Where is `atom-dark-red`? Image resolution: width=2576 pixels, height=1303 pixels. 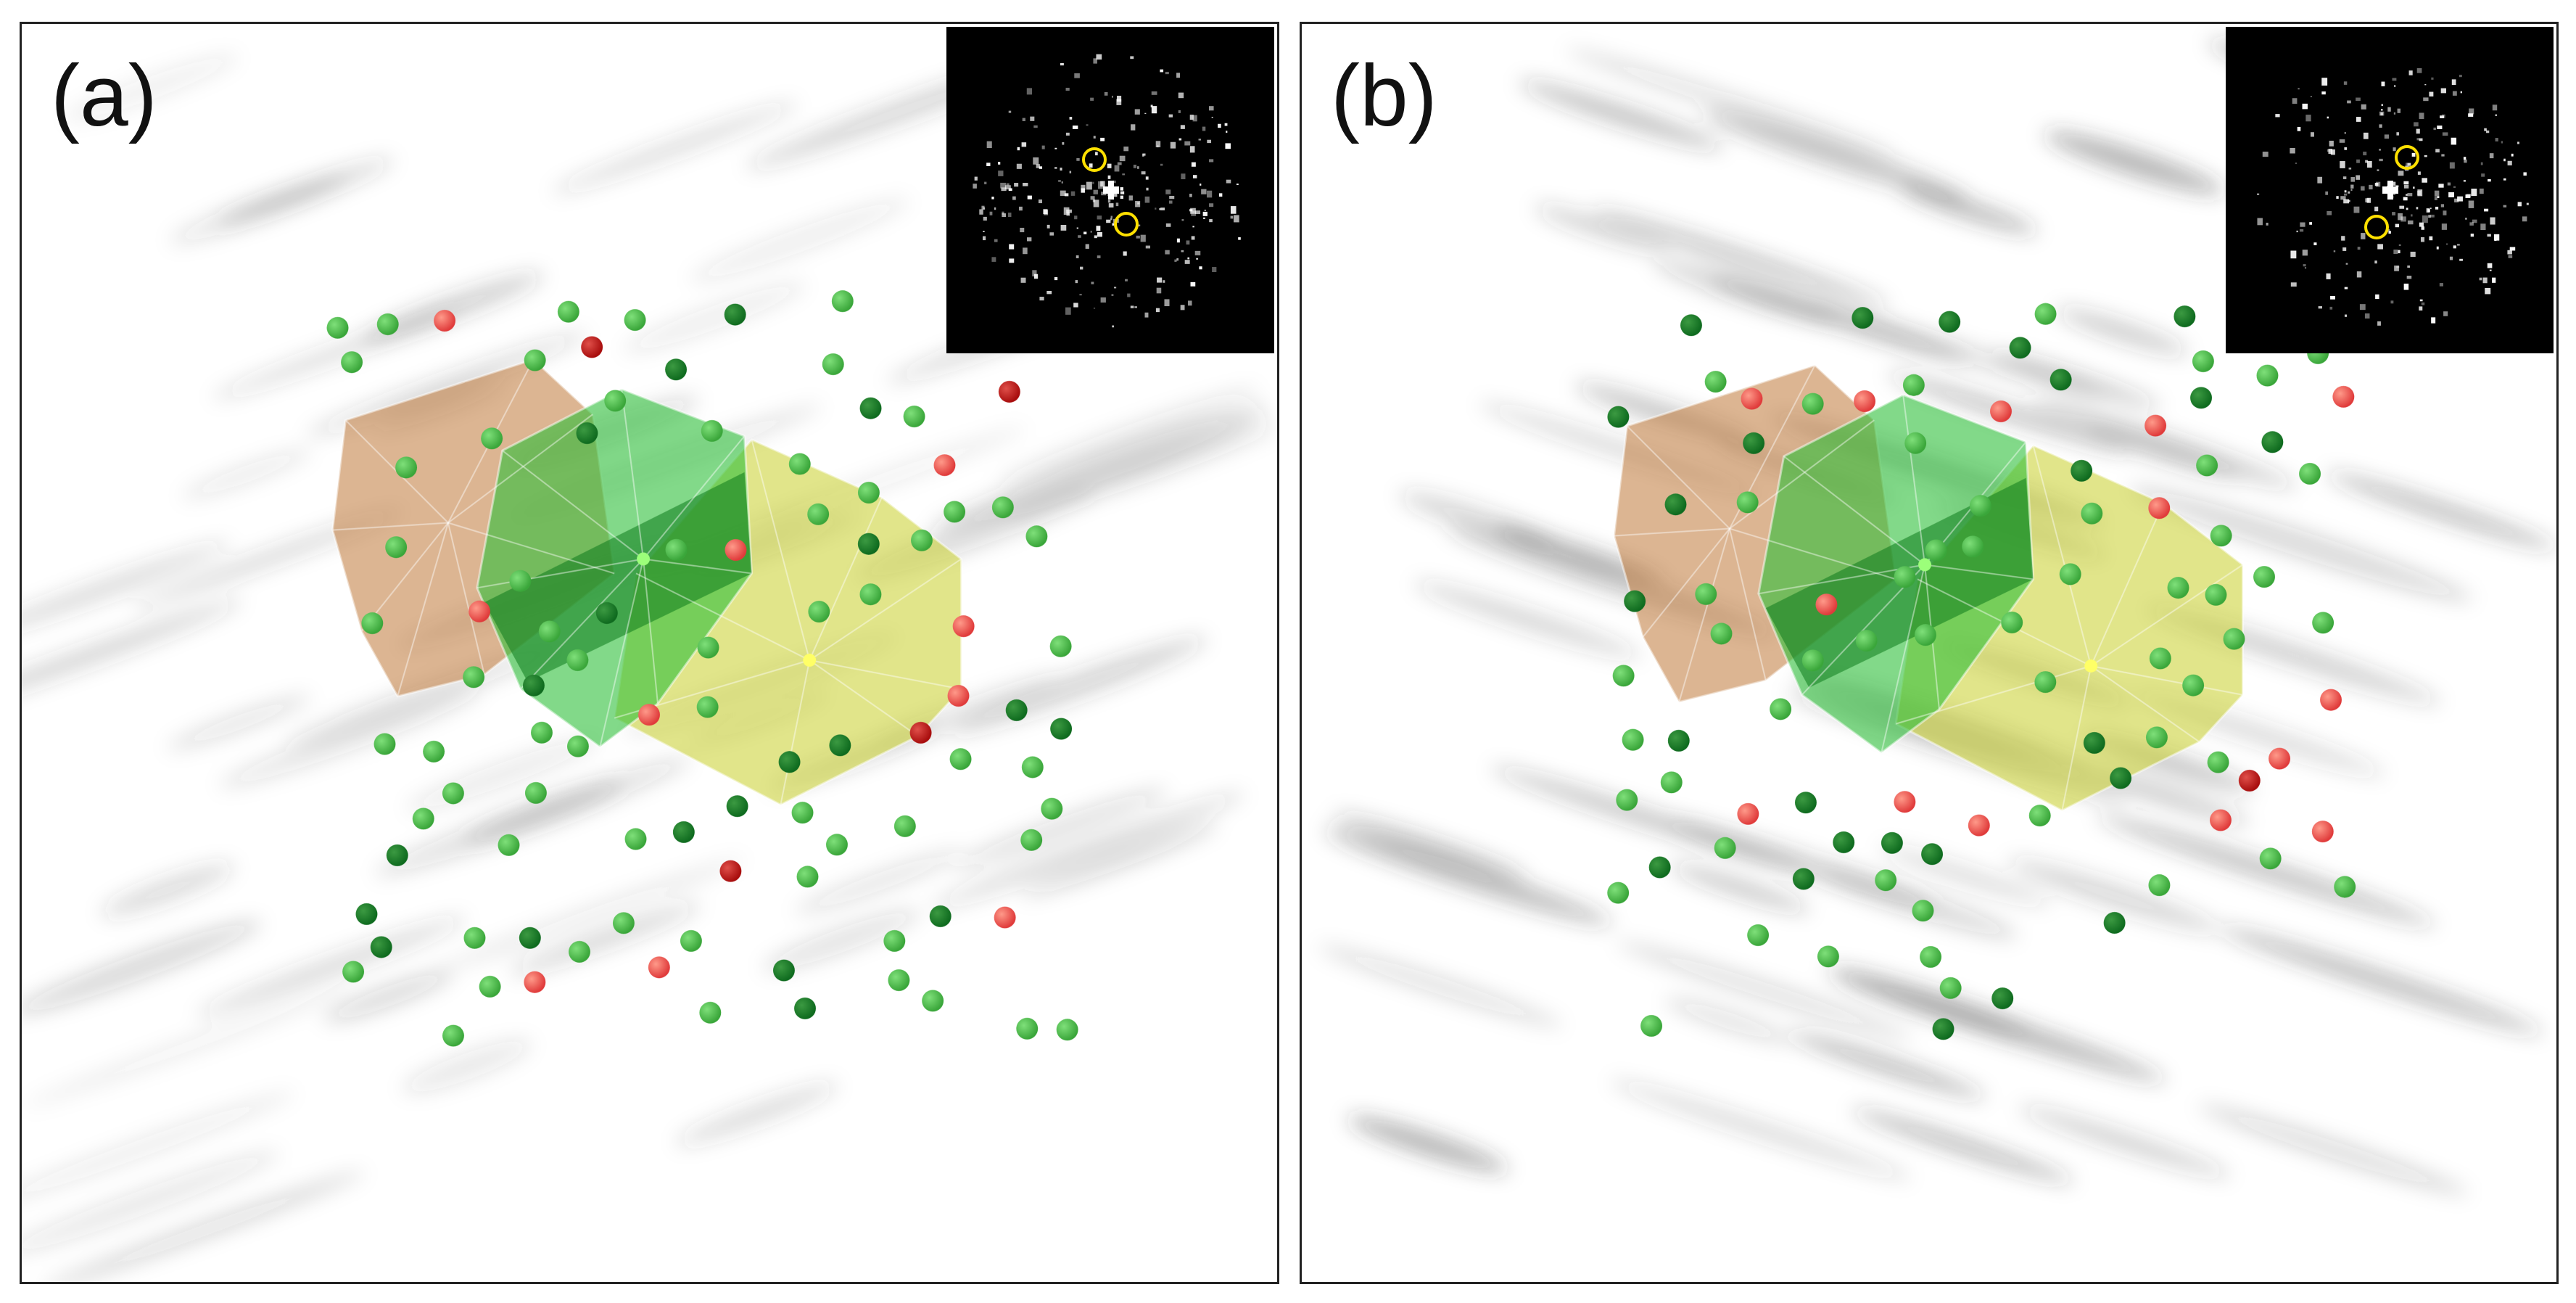 atom-dark-red is located at coordinates (592, 347).